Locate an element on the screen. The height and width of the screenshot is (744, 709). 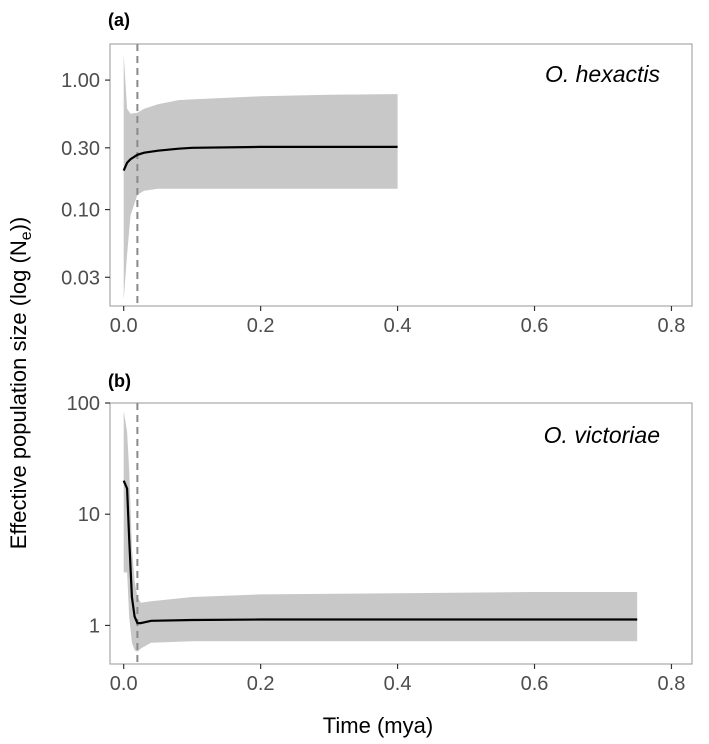
panel-a-ci-band is located at coordinates (260, 177).